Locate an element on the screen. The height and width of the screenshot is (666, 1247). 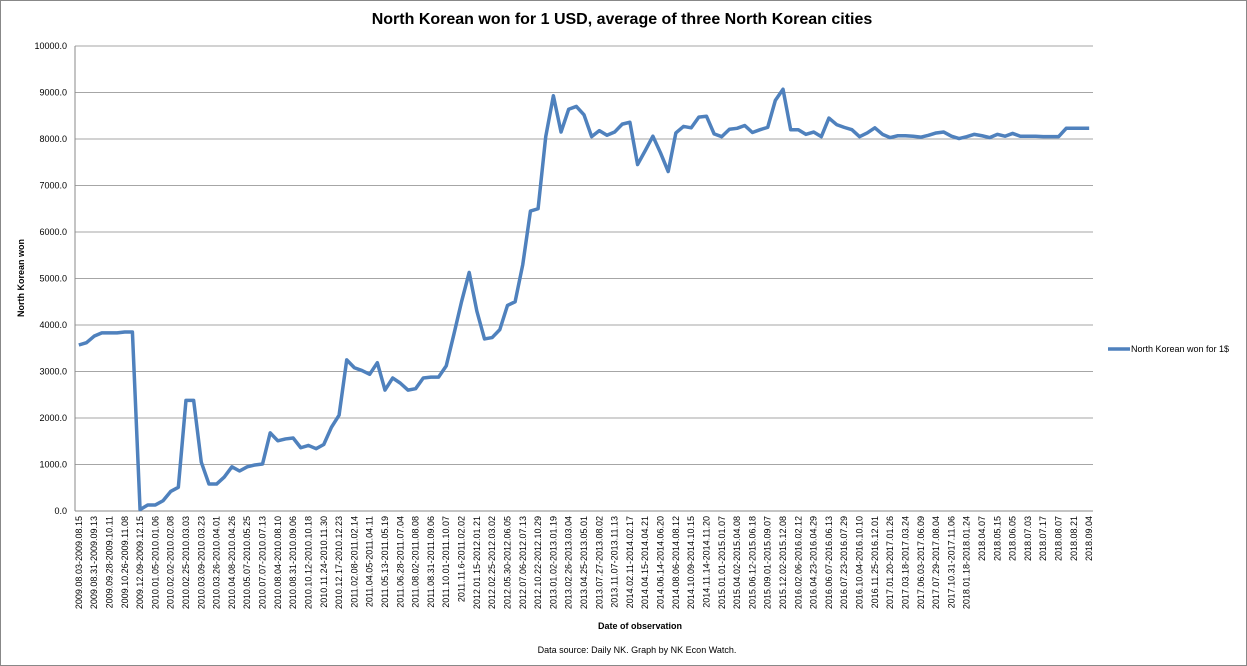
x-tick-label: 2010.02.02-2010.02.08 is located at coordinates (171, 562).